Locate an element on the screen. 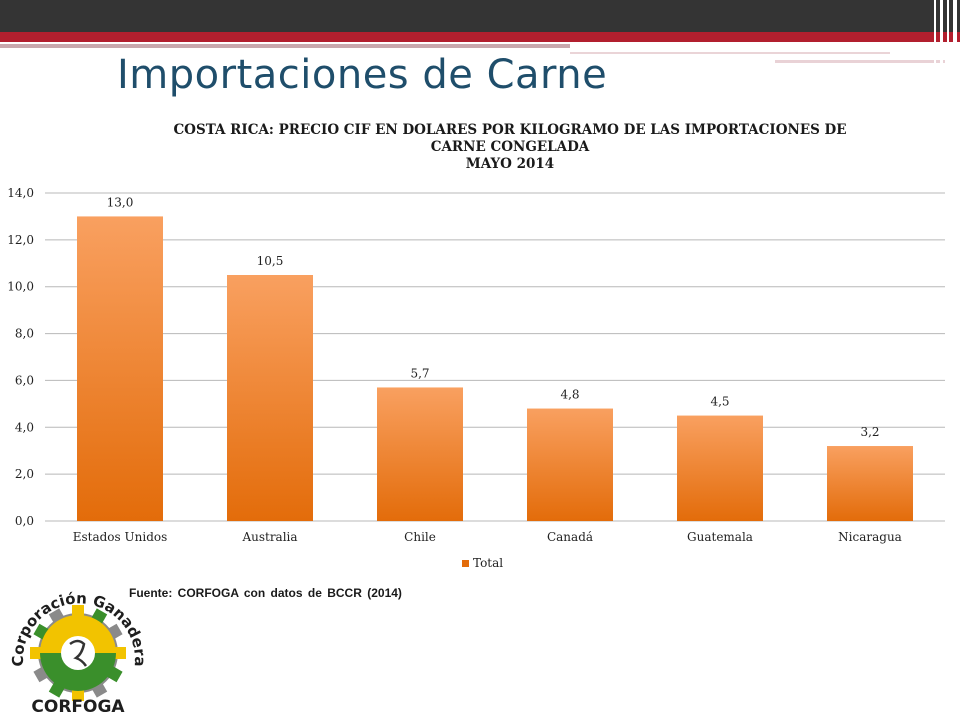  y-tick-label: 14,0 is located at coordinates (20, 193).